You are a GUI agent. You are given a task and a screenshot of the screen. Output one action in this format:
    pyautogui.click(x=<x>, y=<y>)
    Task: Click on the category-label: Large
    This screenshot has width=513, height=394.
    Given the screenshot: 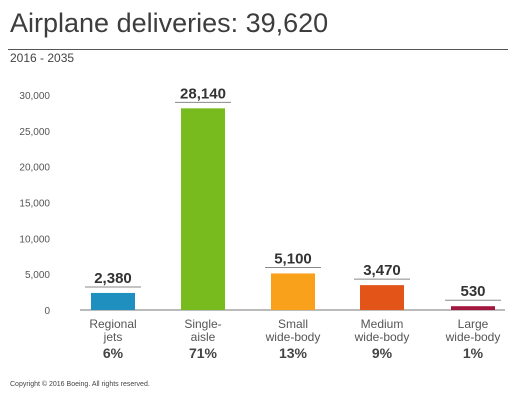 What is the action you would take?
    pyautogui.click(x=473, y=324)
    